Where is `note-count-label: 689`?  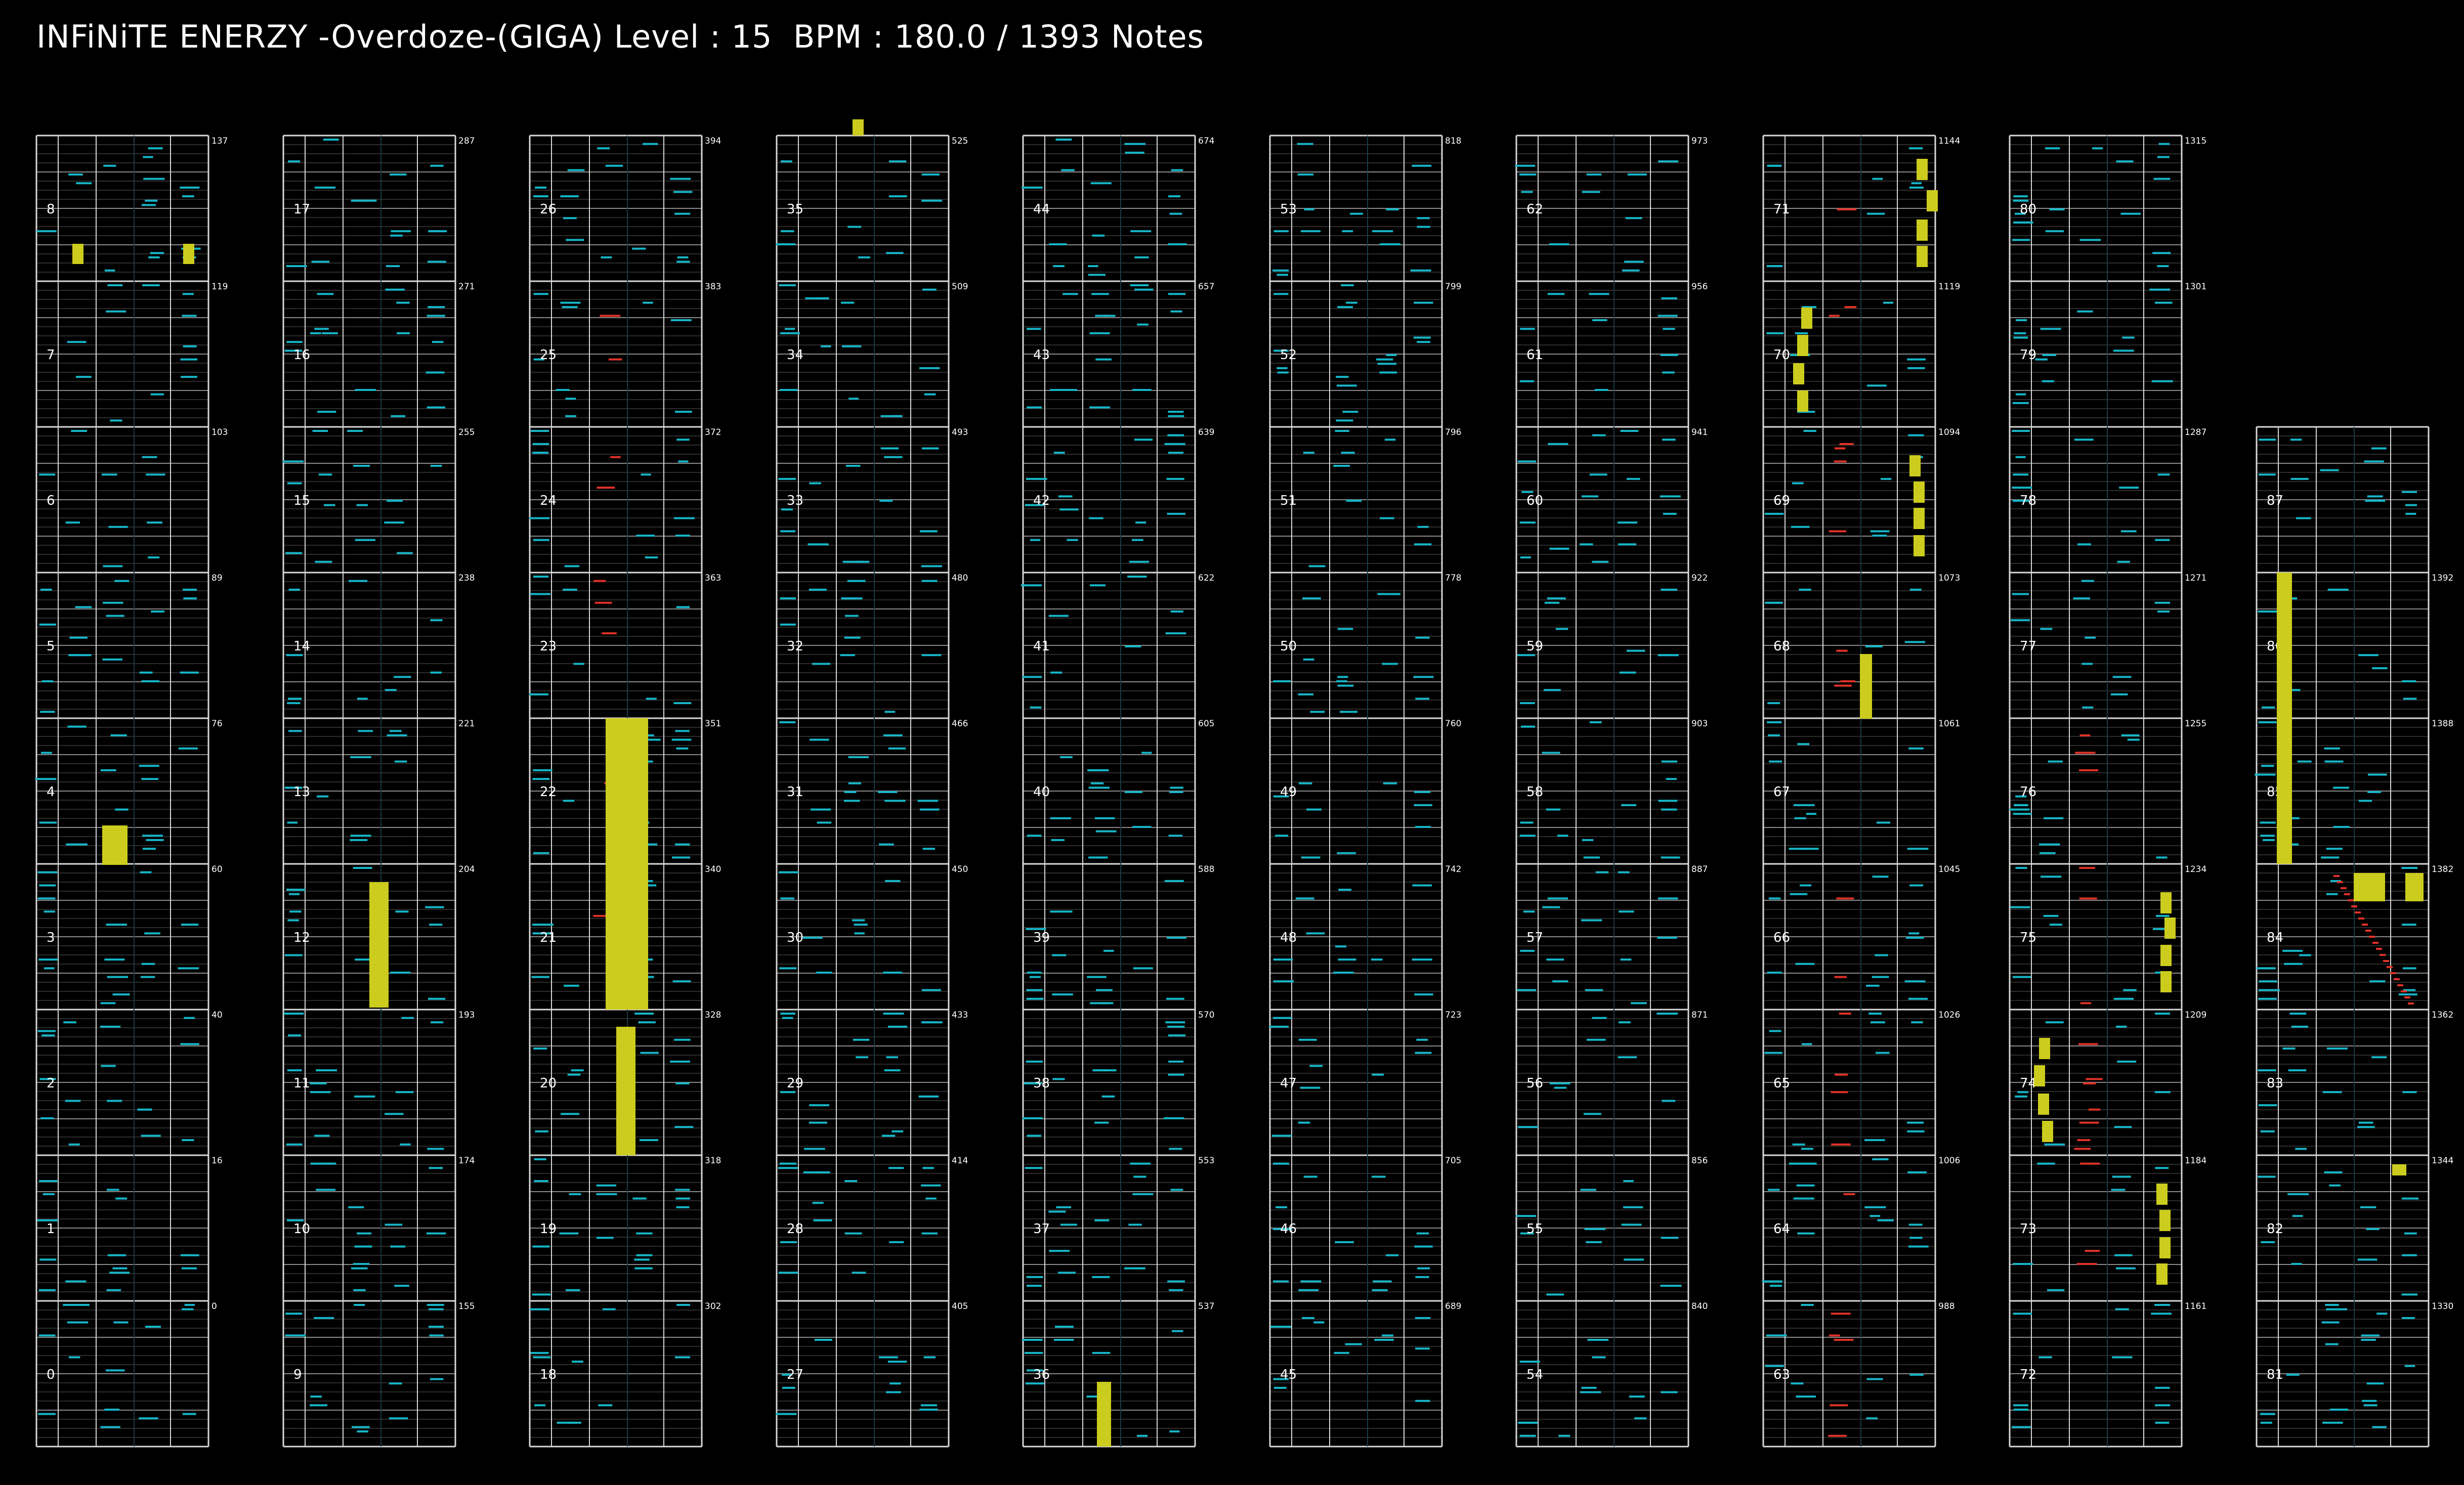
note-count-label: 689 is located at coordinates (1453, 1306).